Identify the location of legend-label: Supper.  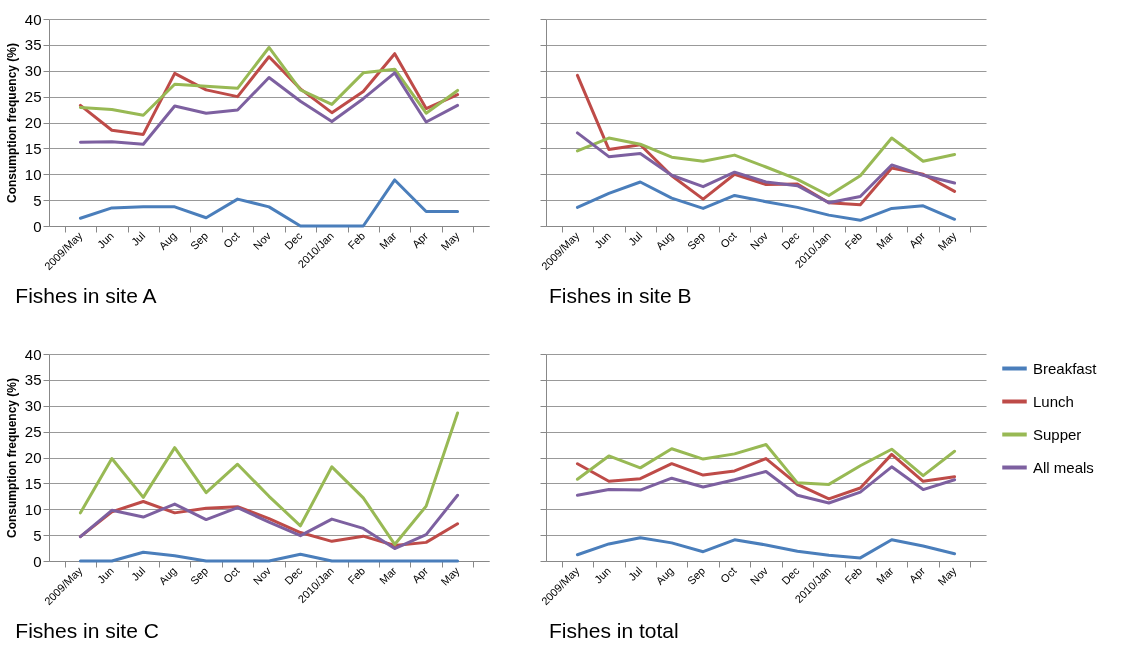
(1057, 434).